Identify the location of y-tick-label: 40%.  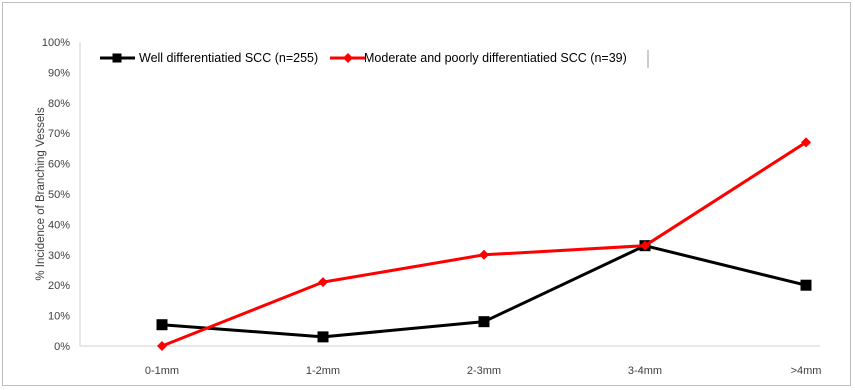
(59, 225).